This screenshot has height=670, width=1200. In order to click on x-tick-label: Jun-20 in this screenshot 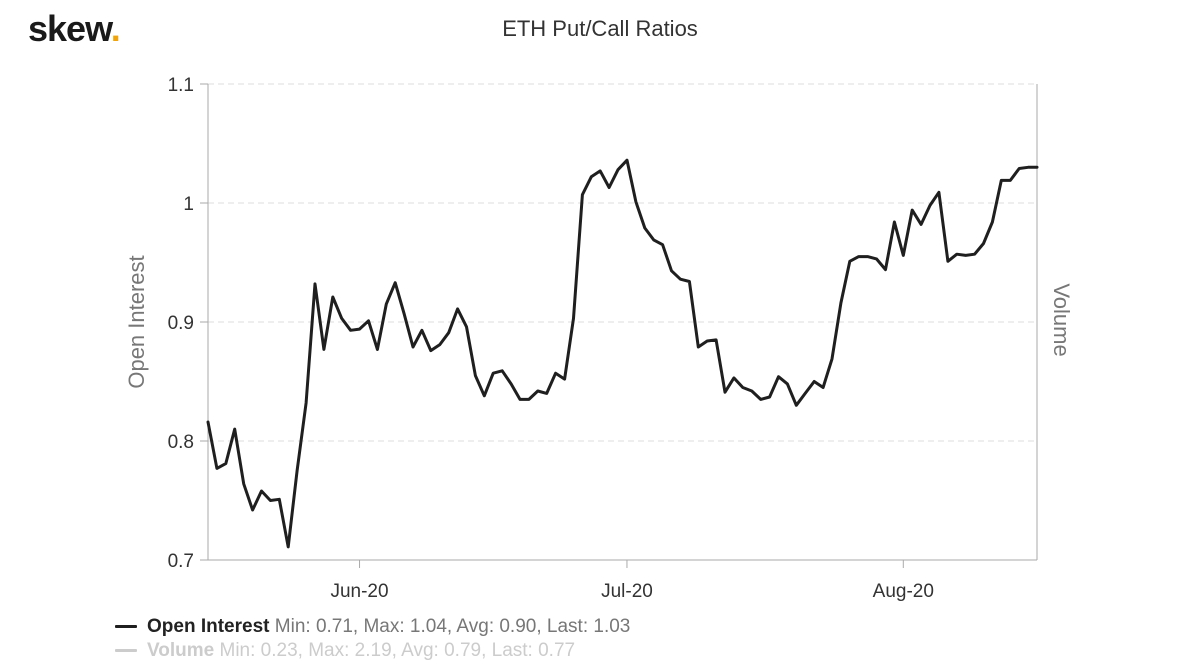, I will do `click(359, 591)`.